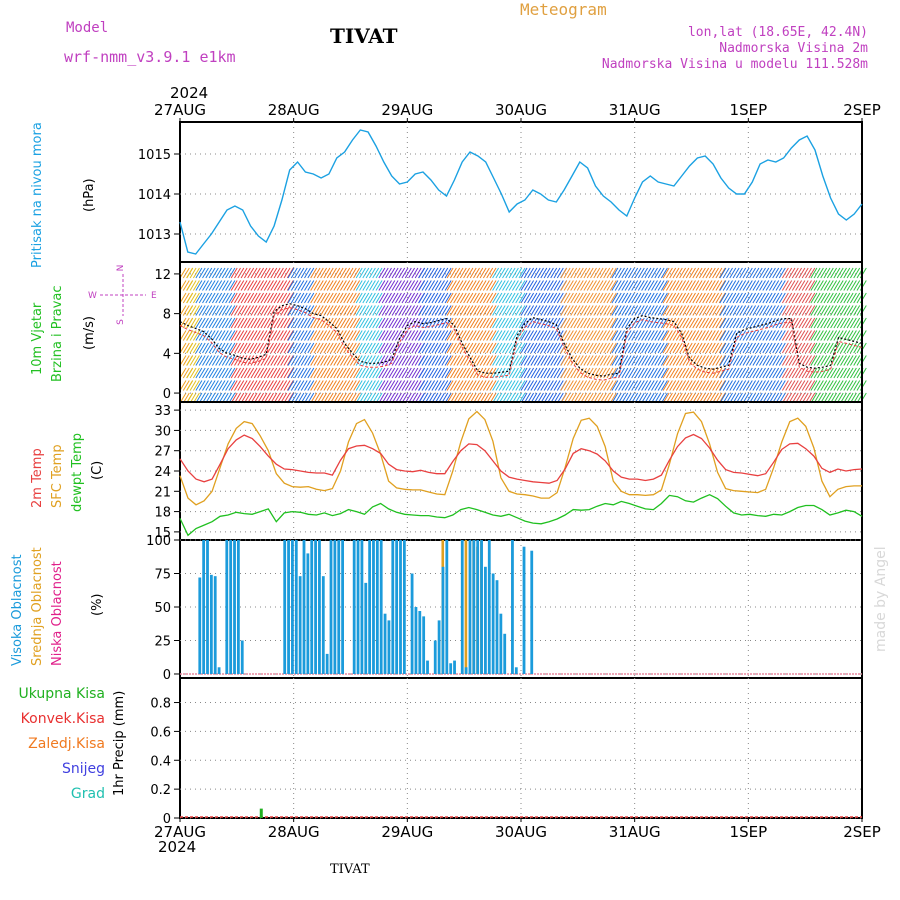  I want to click on y-tick-label: 33, so click(162, 411).